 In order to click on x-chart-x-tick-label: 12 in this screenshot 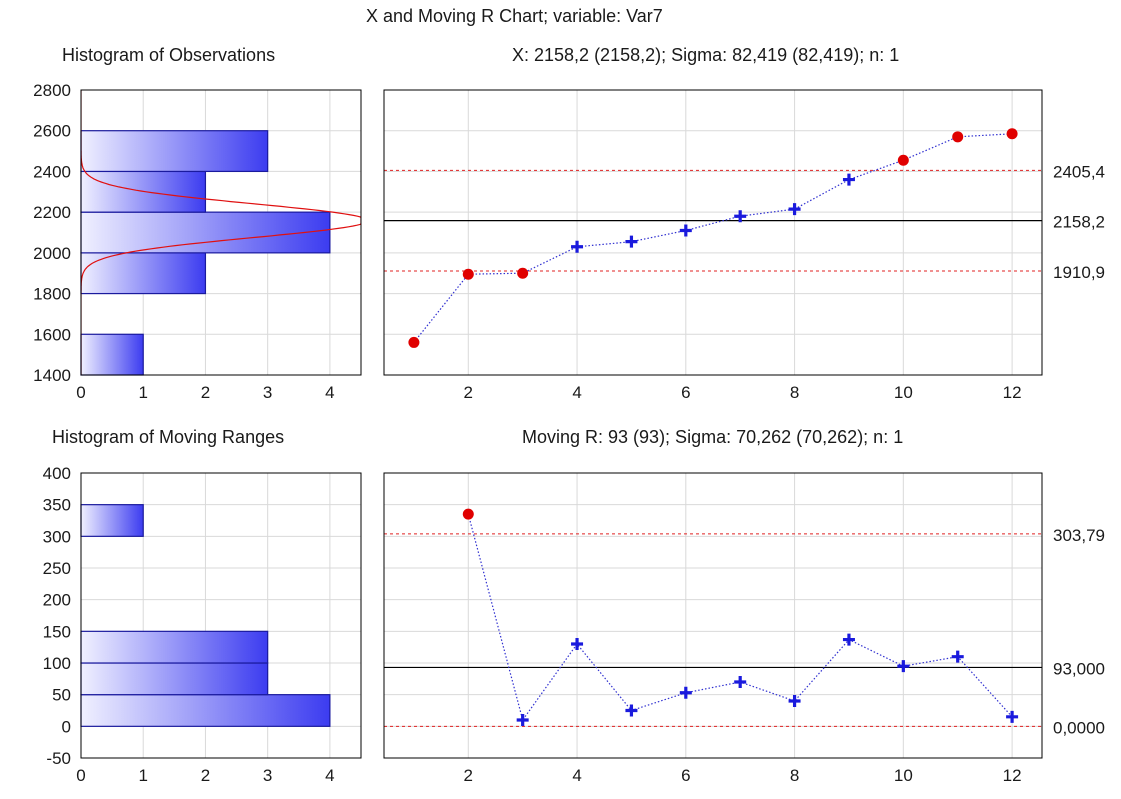, I will do `click(1012, 392)`.